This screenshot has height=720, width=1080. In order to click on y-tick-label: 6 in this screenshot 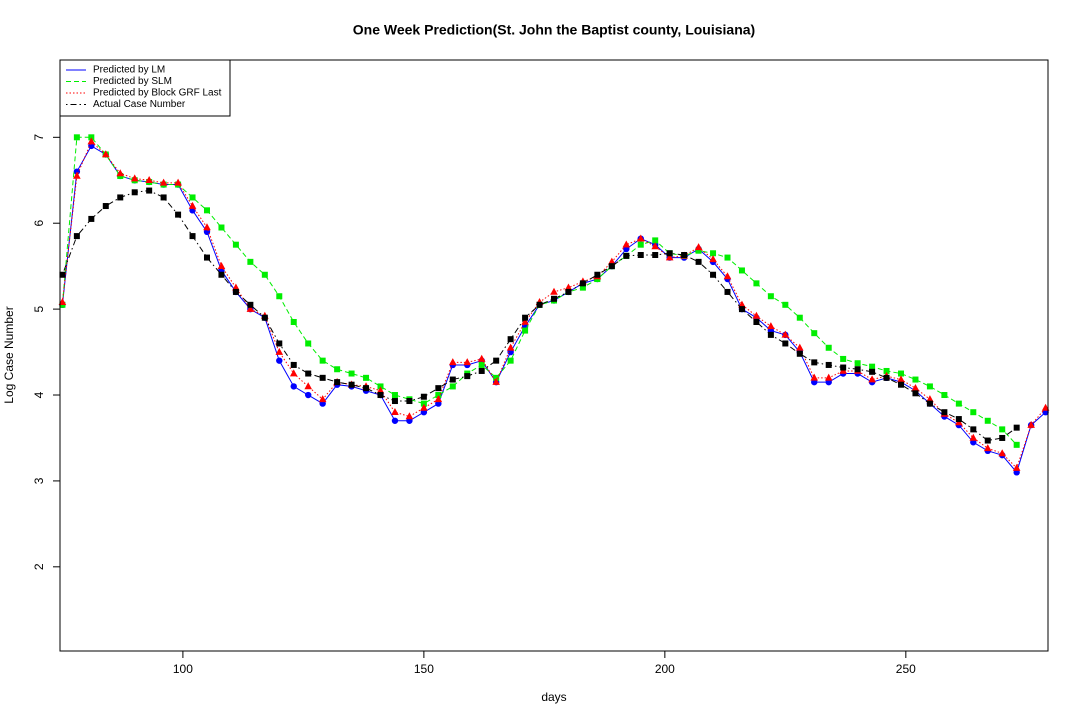, I will do `click(39, 223)`.